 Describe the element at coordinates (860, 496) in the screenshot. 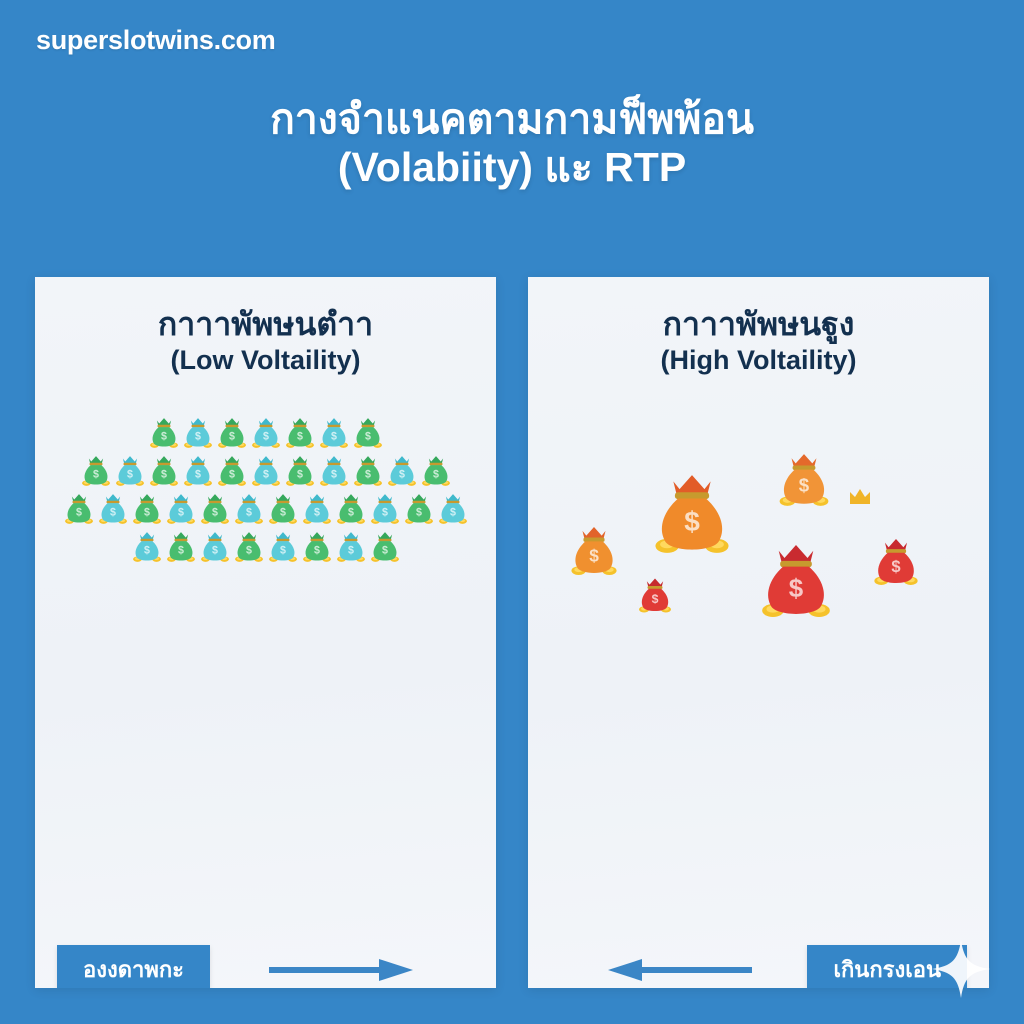

I see `crown-glyph` at that location.